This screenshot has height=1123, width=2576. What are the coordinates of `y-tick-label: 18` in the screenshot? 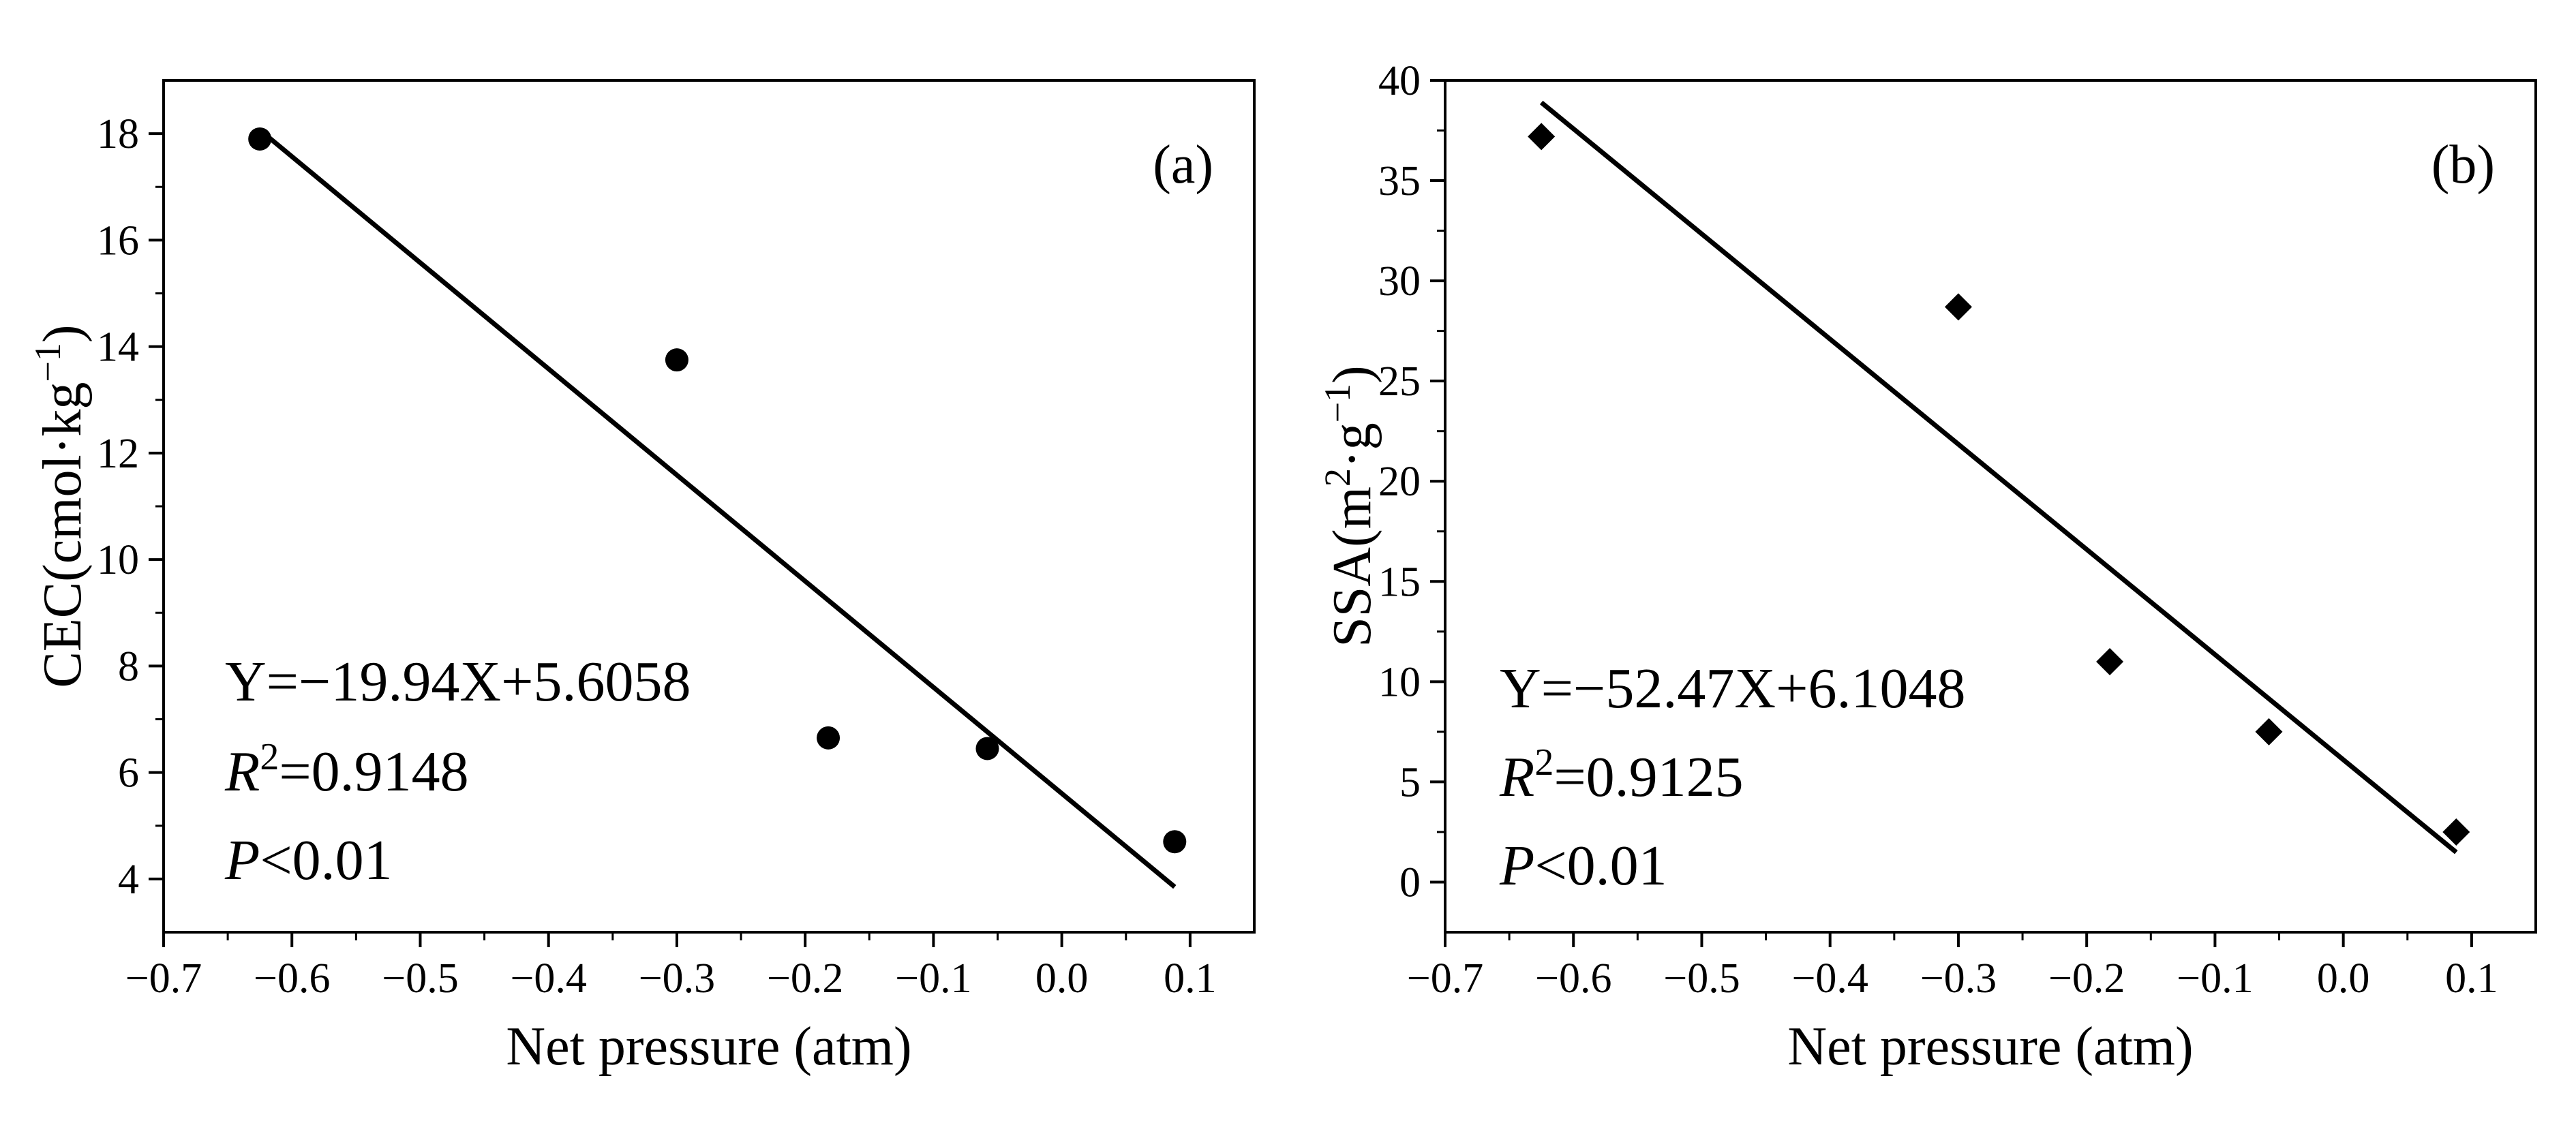 It's located at (118, 134).